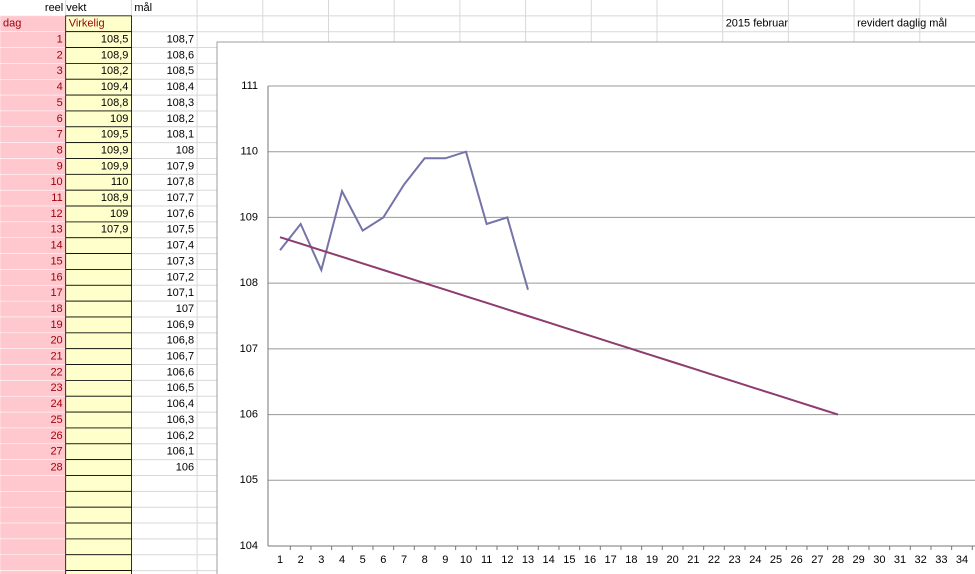  Describe the element at coordinates (900, 560) in the screenshot. I see `x-tick-label: 31` at that location.